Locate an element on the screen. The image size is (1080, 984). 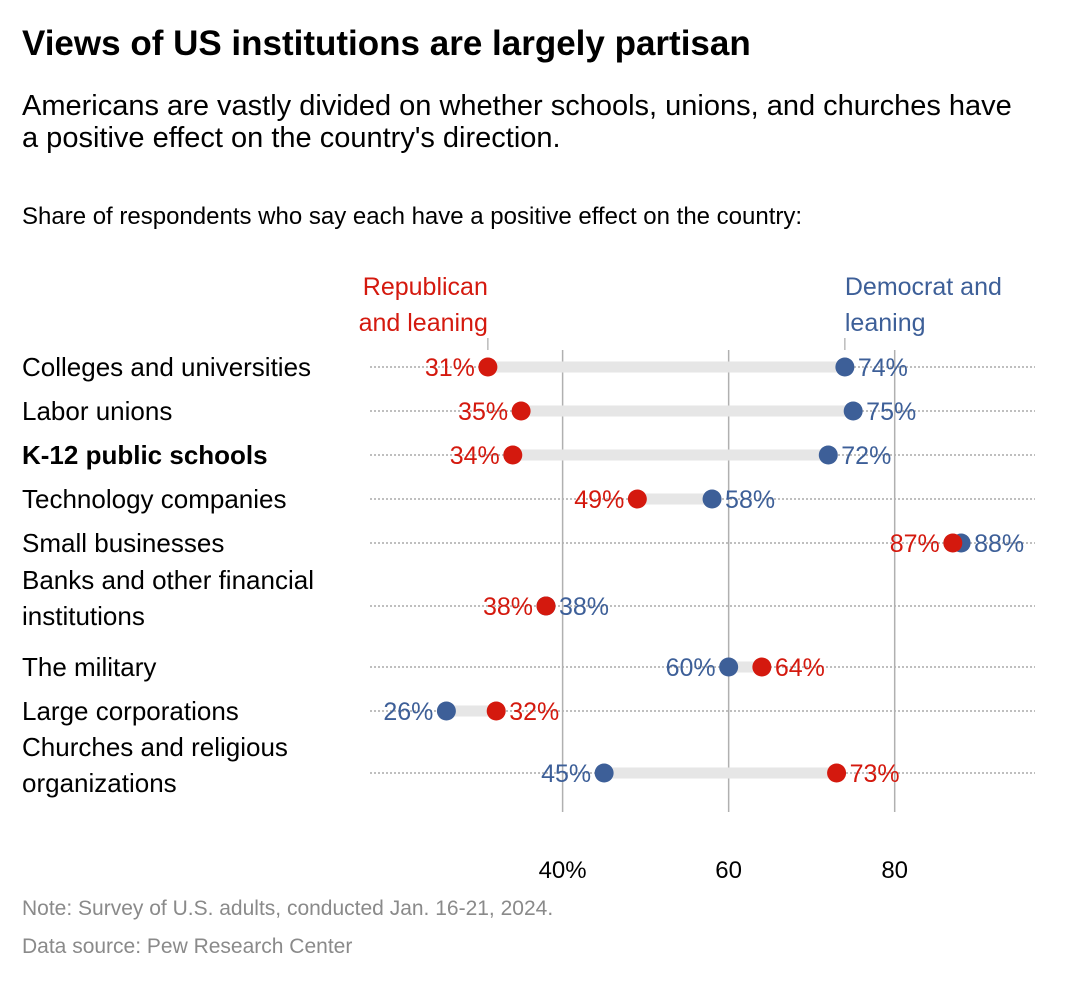
data-source: Data source: Pew Research Center is located at coordinates (187, 946).